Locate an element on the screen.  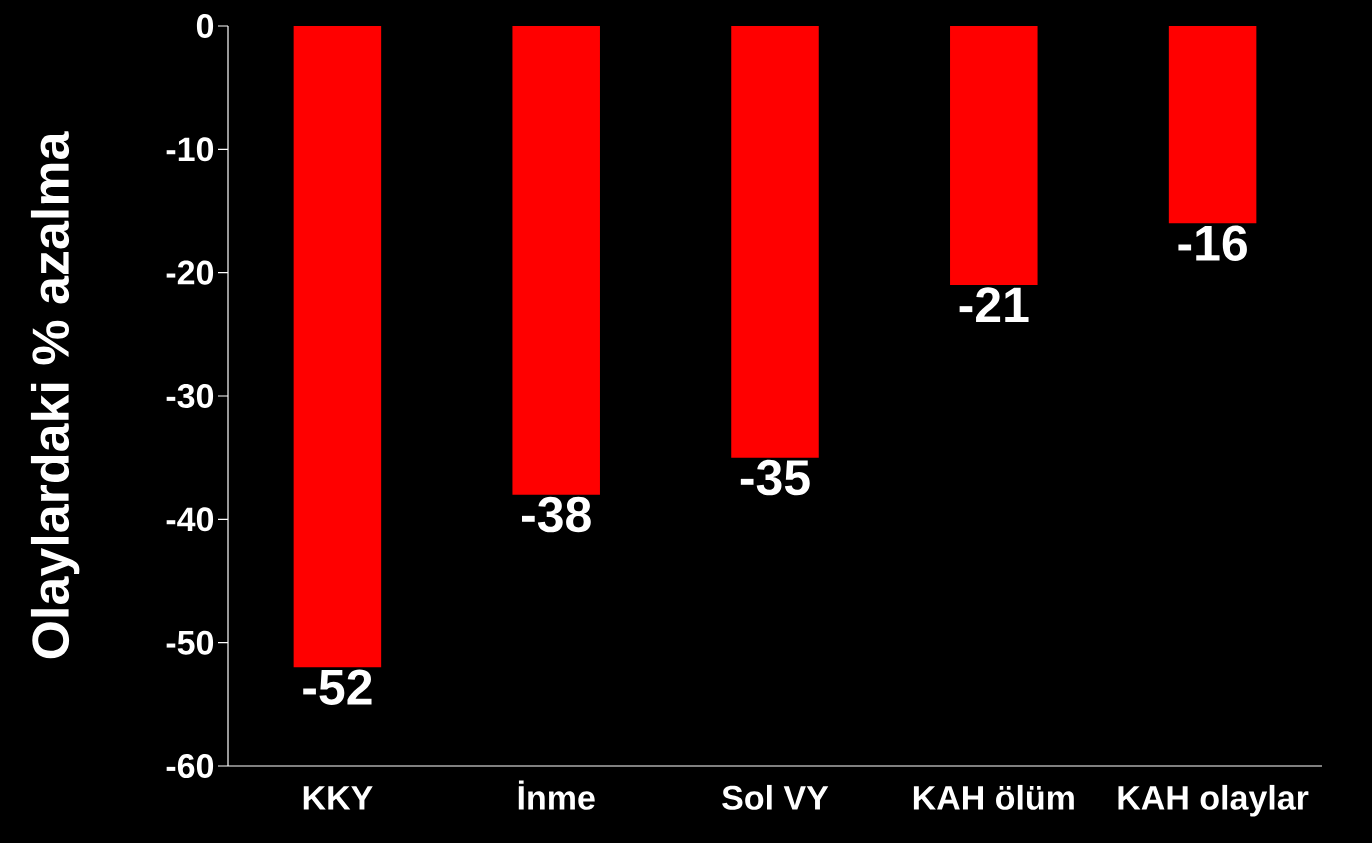
y-tick-label: 0 is located at coordinates (205, 26).